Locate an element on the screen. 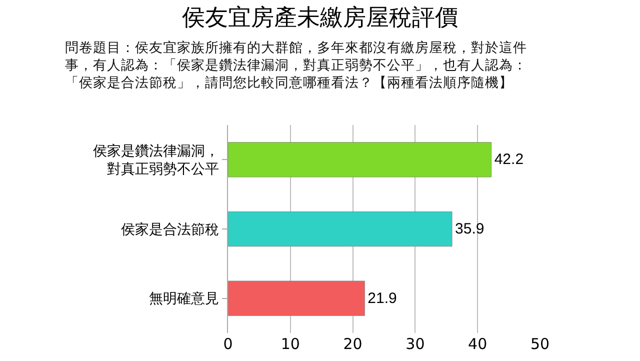  x-tick-label: 30 is located at coordinates (415, 344).